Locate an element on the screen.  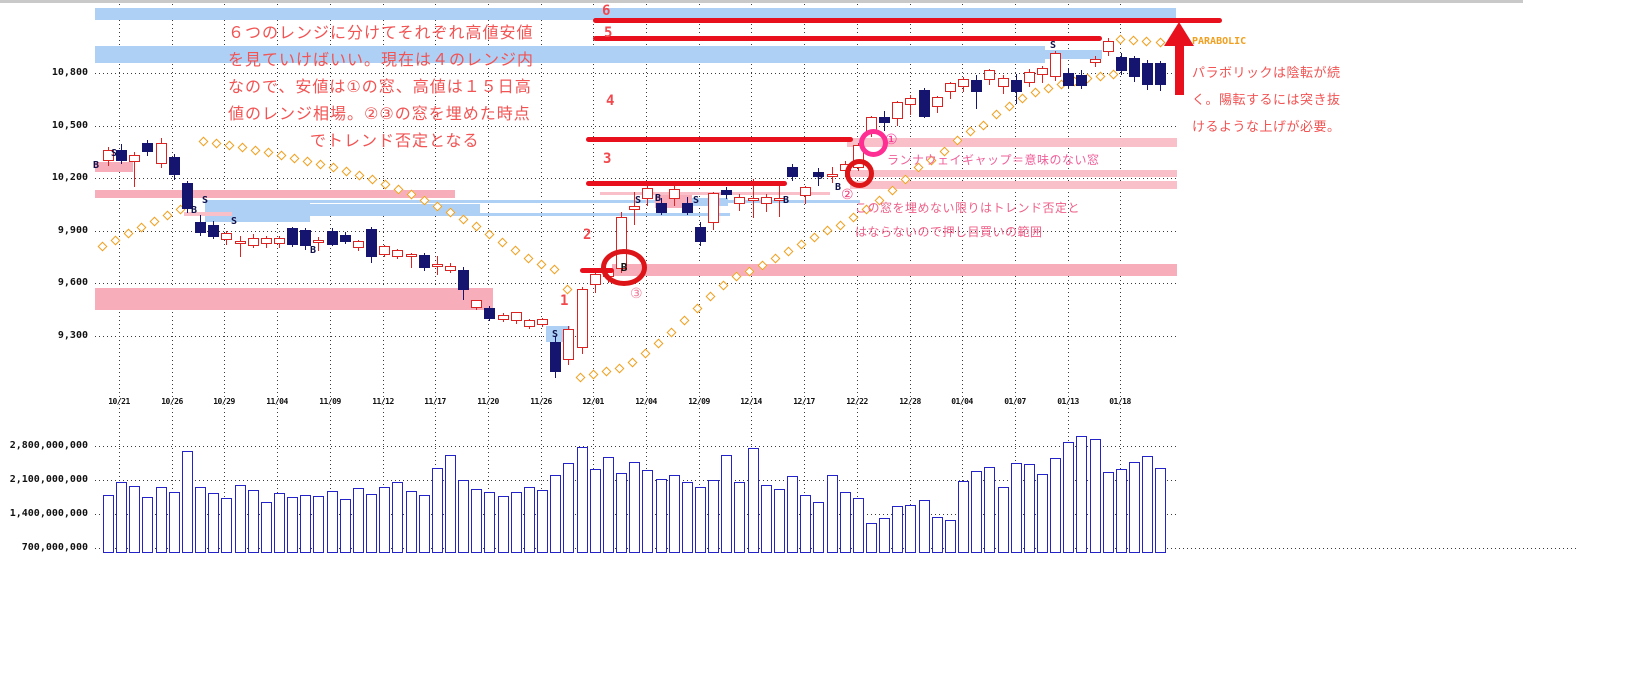
signal-label: B is located at coordinates (658, 198).